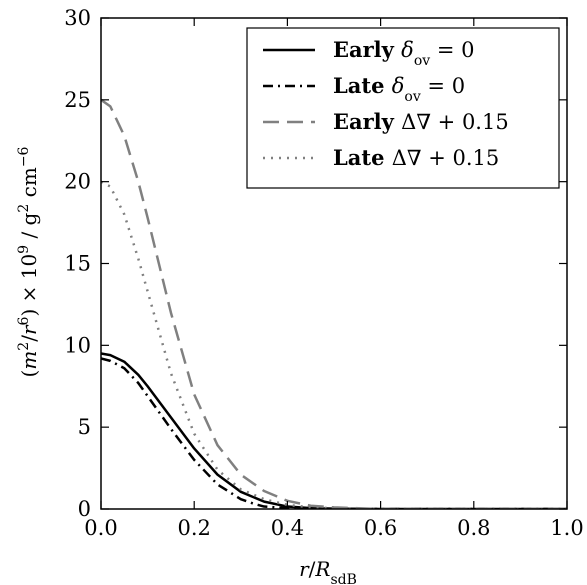 The height and width of the screenshot is (585, 587). What do you see at coordinates (328, 571) in the screenshot?
I see `x-axis-label: r/RsdB` at bounding box center [328, 571].